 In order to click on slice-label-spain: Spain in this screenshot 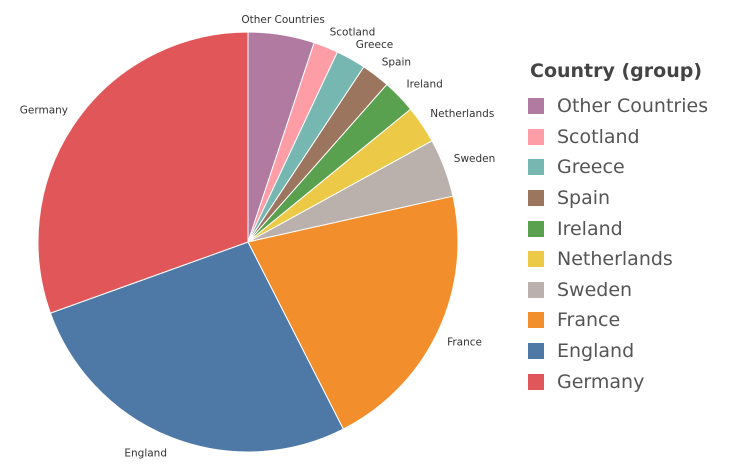, I will do `click(396, 62)`.